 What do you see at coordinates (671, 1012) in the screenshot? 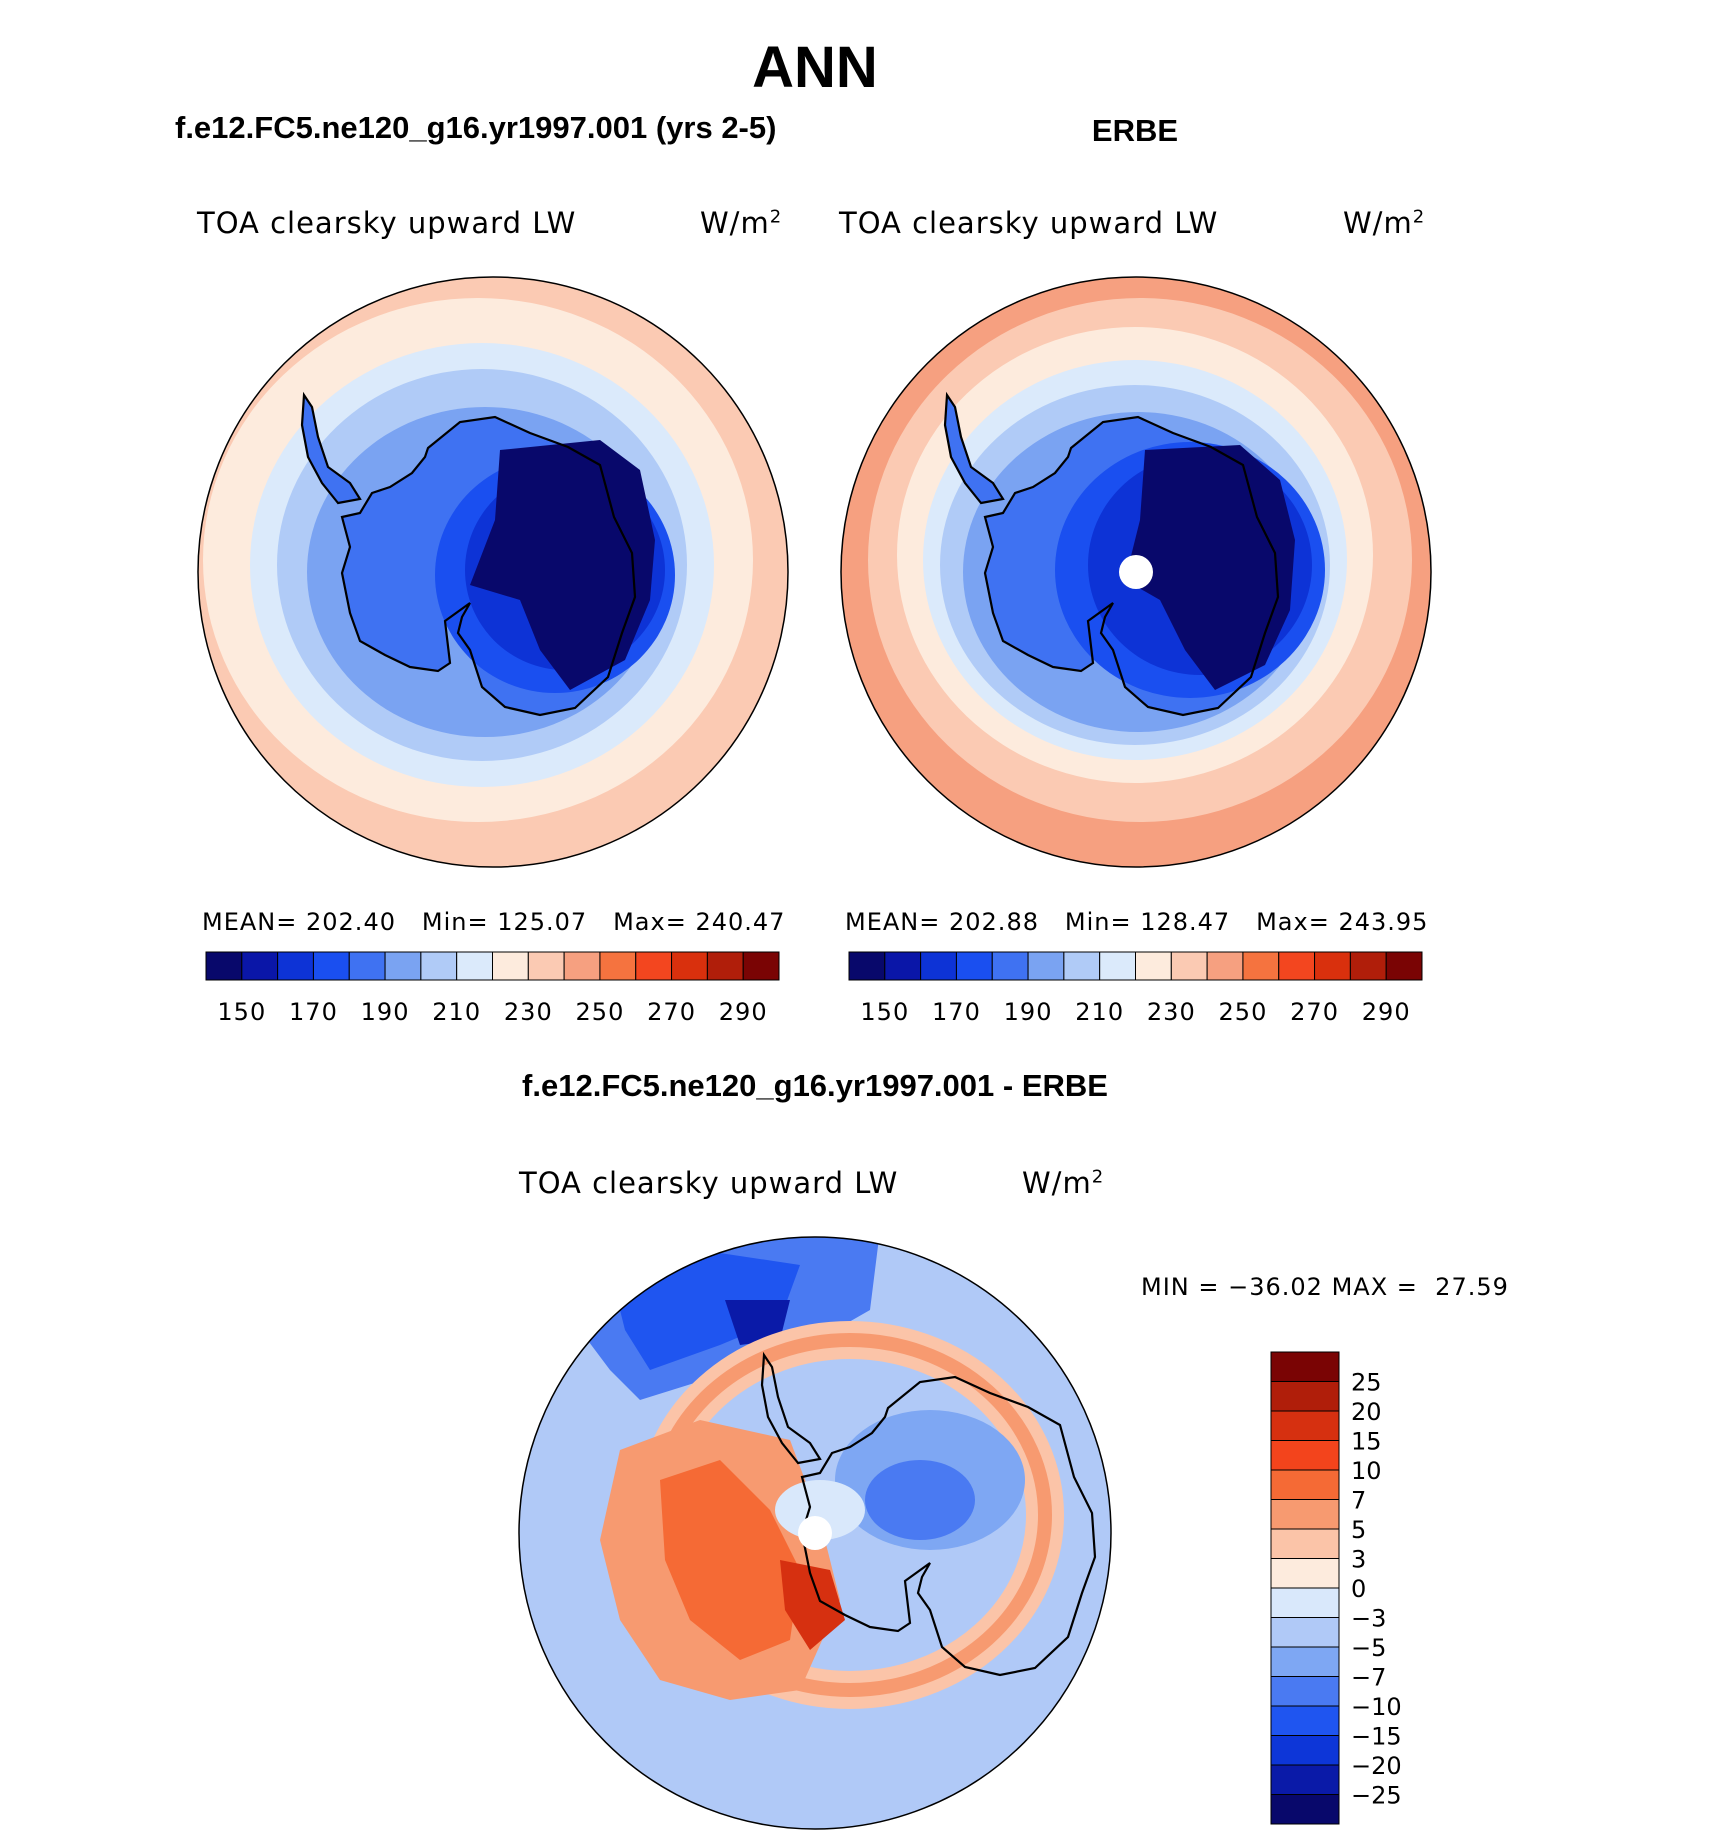
I see `model-colorbar-tick-label: 270` at bounding box center [671, 1012].